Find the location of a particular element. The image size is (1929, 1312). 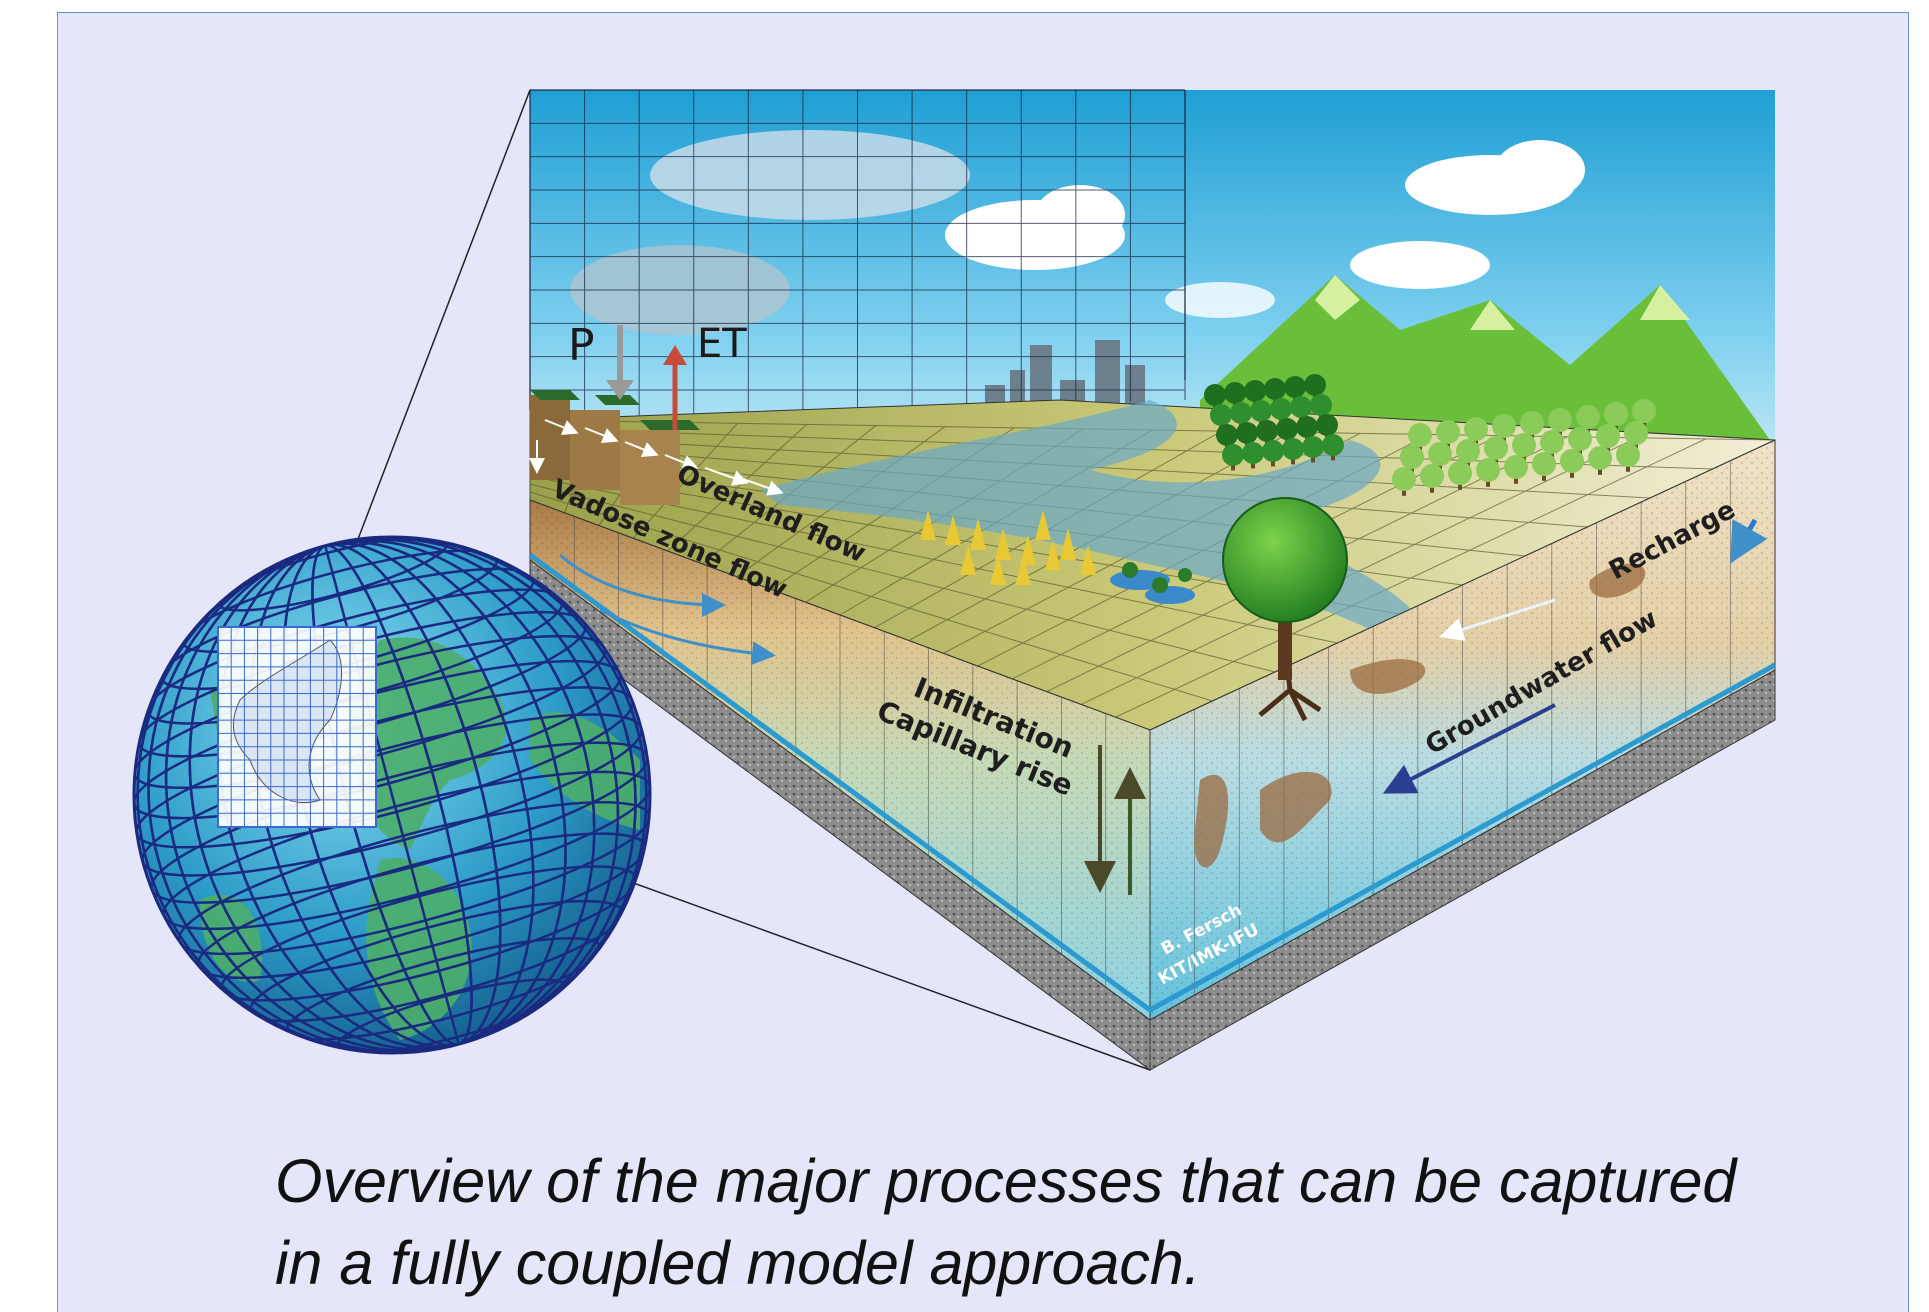

globe is located at coordinates (392, 795).